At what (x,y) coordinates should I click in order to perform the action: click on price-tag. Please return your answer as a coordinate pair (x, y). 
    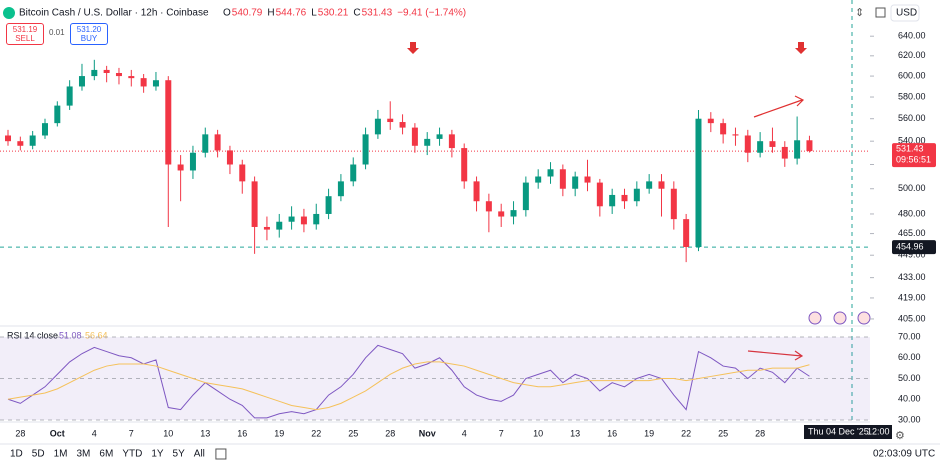
    Looking at the image, I should click on (914, 155).